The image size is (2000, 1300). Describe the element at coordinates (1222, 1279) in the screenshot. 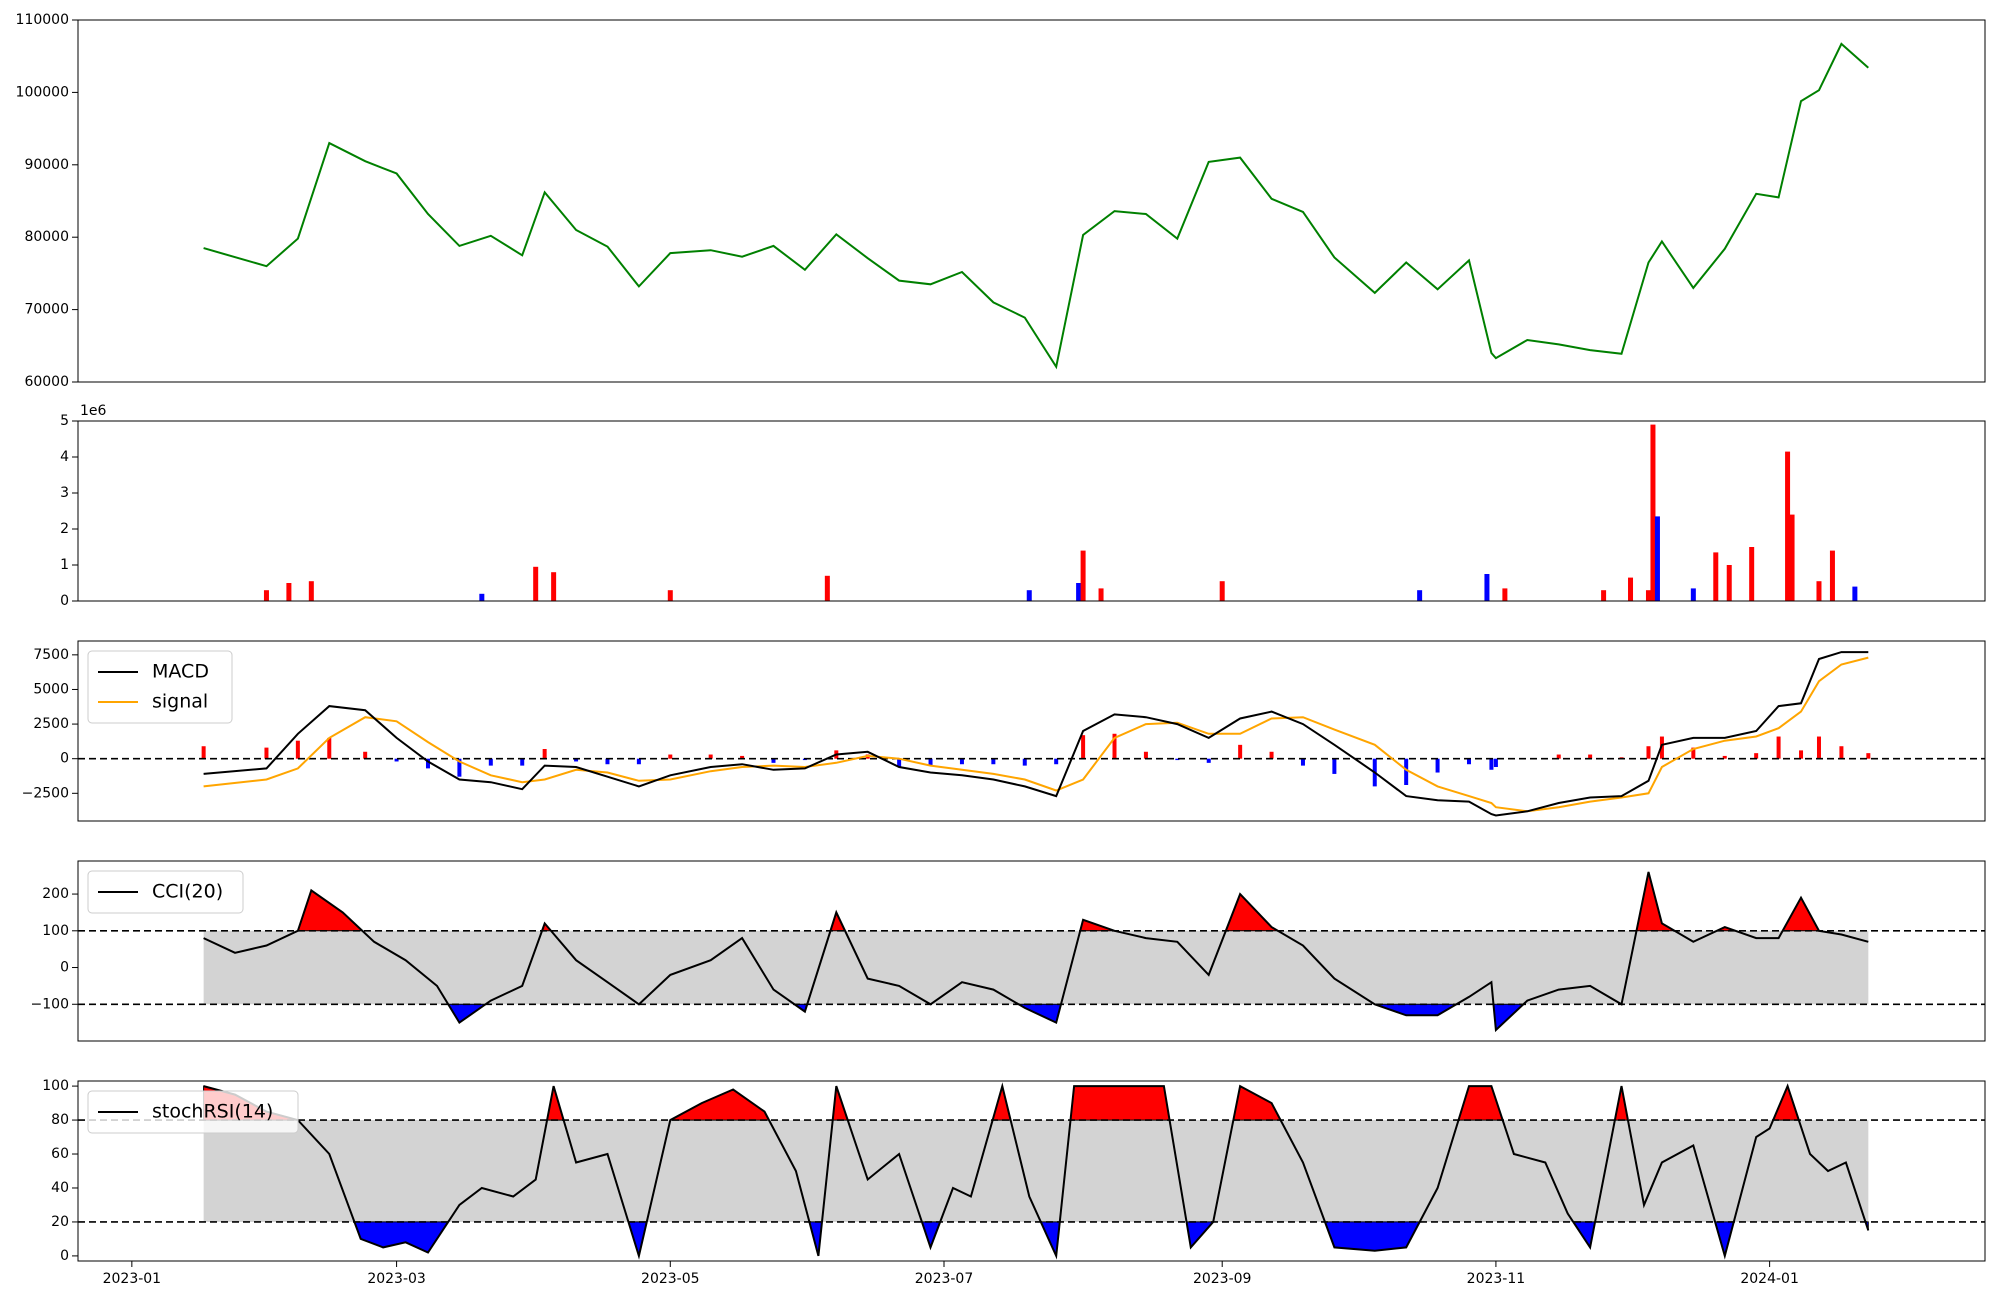

I see `date-tick-label: 2023-09` at that location.